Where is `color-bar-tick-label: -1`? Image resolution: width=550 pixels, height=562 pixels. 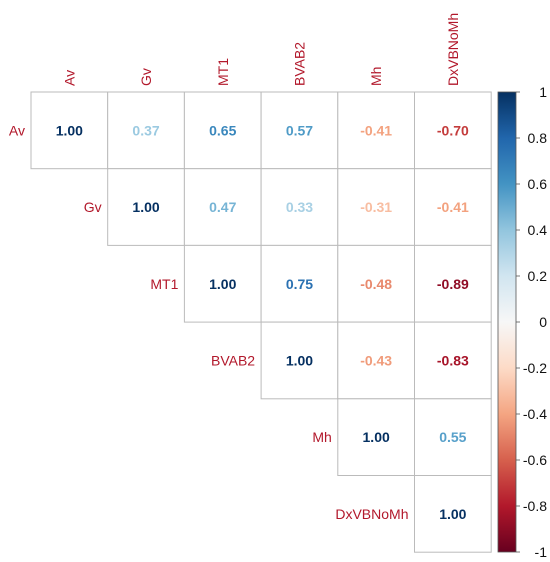 color-bar-tick-label: -1 is located at coordinates (541, 552).